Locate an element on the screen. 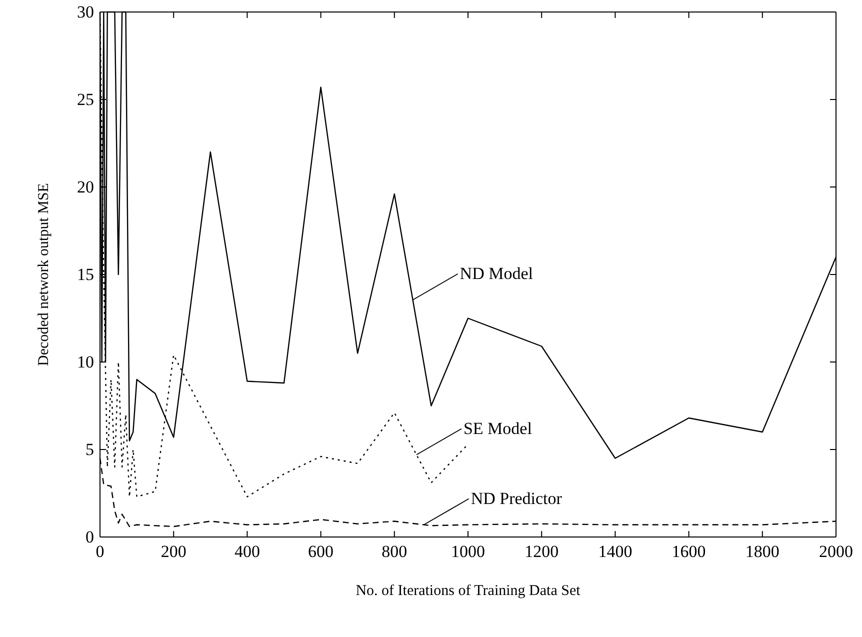  y-tick-label: 0 is located at coordinates (90, 536).